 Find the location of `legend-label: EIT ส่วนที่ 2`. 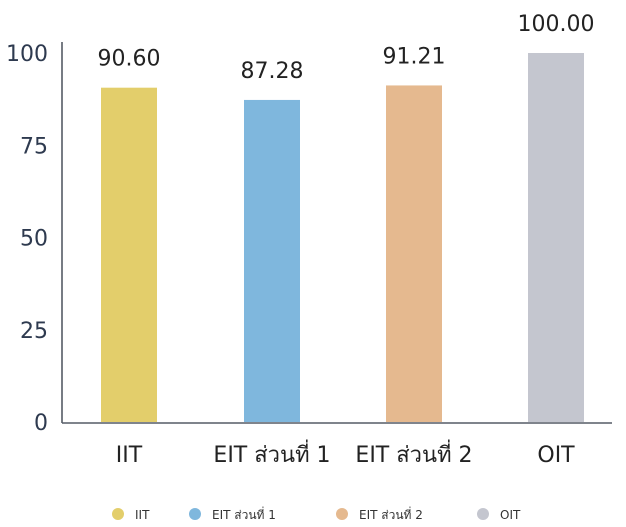

legend-label: EIT ส่วนที่ 2 is located at coordinates (391, 514).